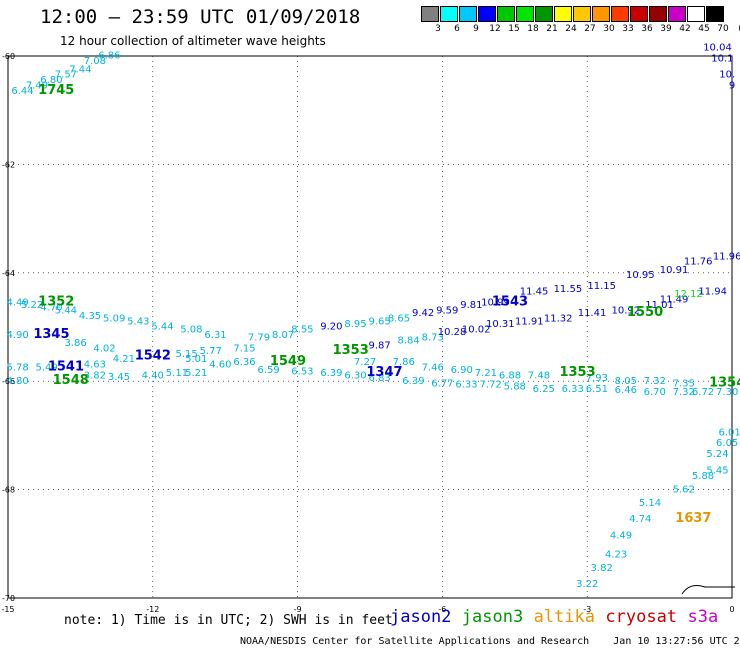 The height and width of the screenshot is (650, 740). I want to click on wave-height-value: 7.79, so click(259, 338).